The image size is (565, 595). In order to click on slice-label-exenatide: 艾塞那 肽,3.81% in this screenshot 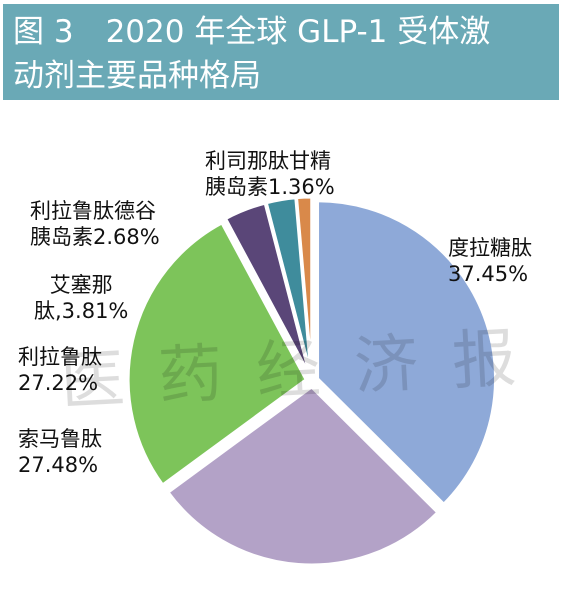, I will do `click(81, 298)`.